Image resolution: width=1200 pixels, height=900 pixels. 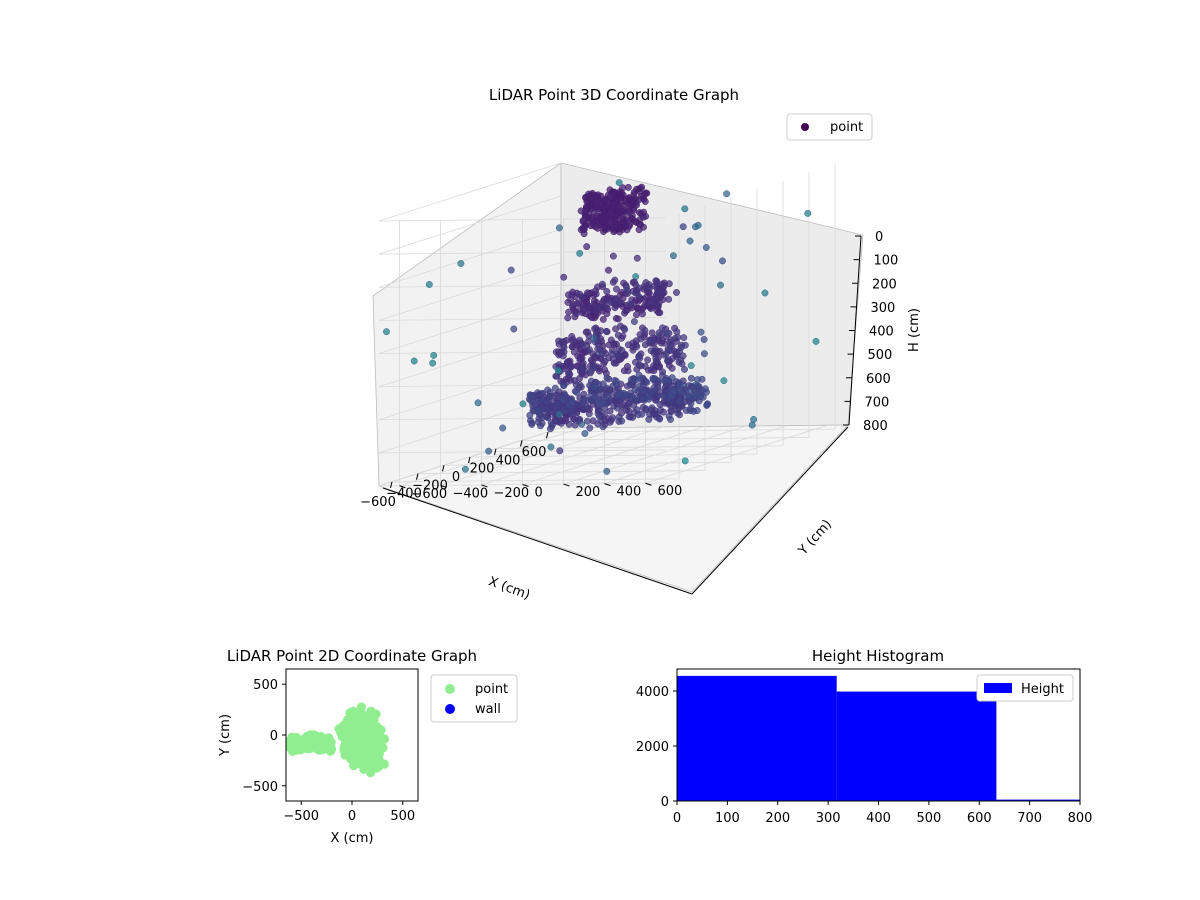 I want to click on chart-3d-title: LiDAR Point 3D Coordinate Graph, so click(x=614, y=95).